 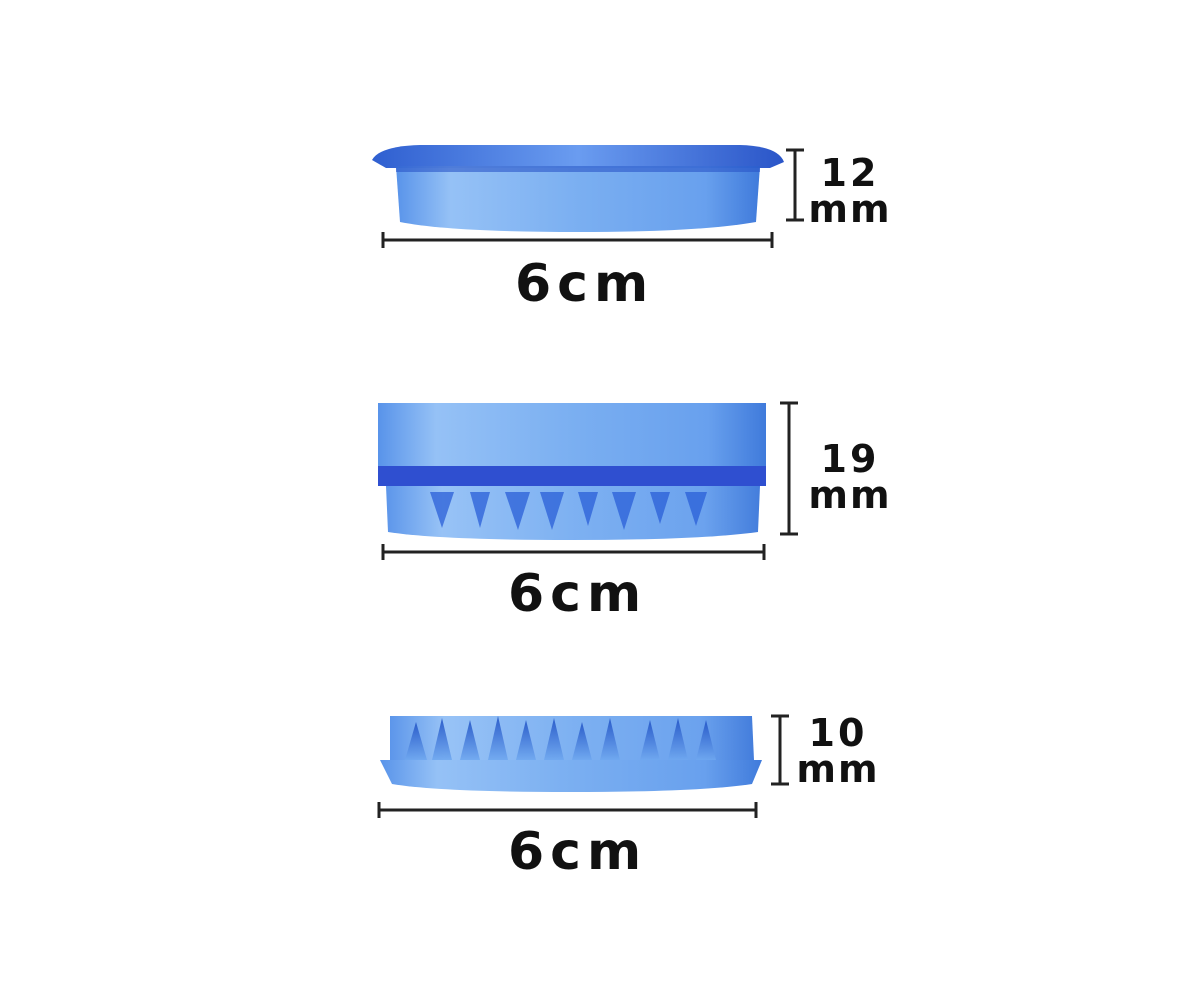 I want to click on middle-chamber-height-value: 19, so click(x=850, y=459).